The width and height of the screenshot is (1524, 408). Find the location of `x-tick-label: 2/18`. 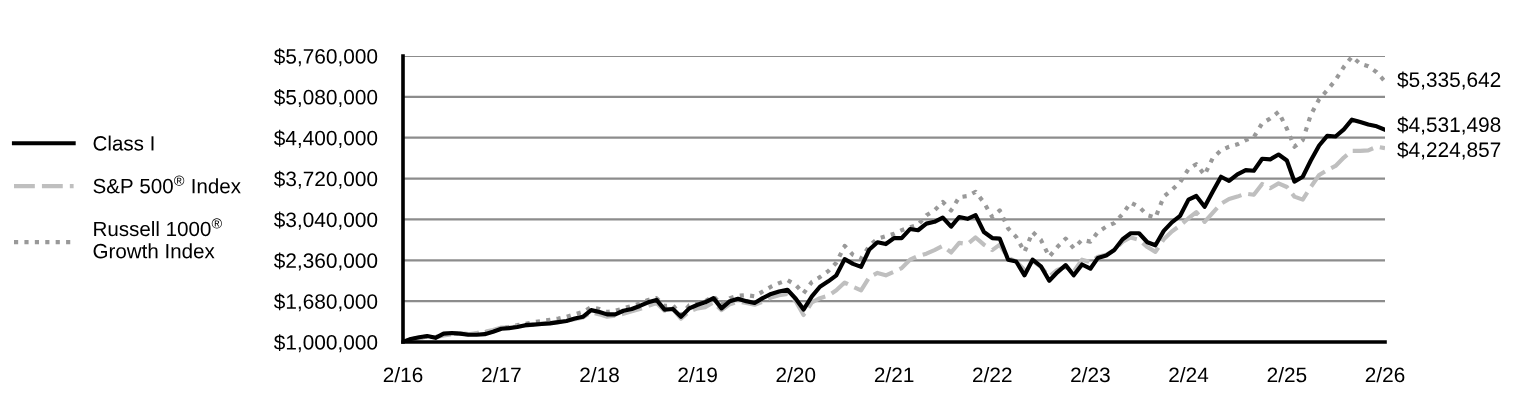

x-tick-label: 2/18 is located at coordinates (599, 375).